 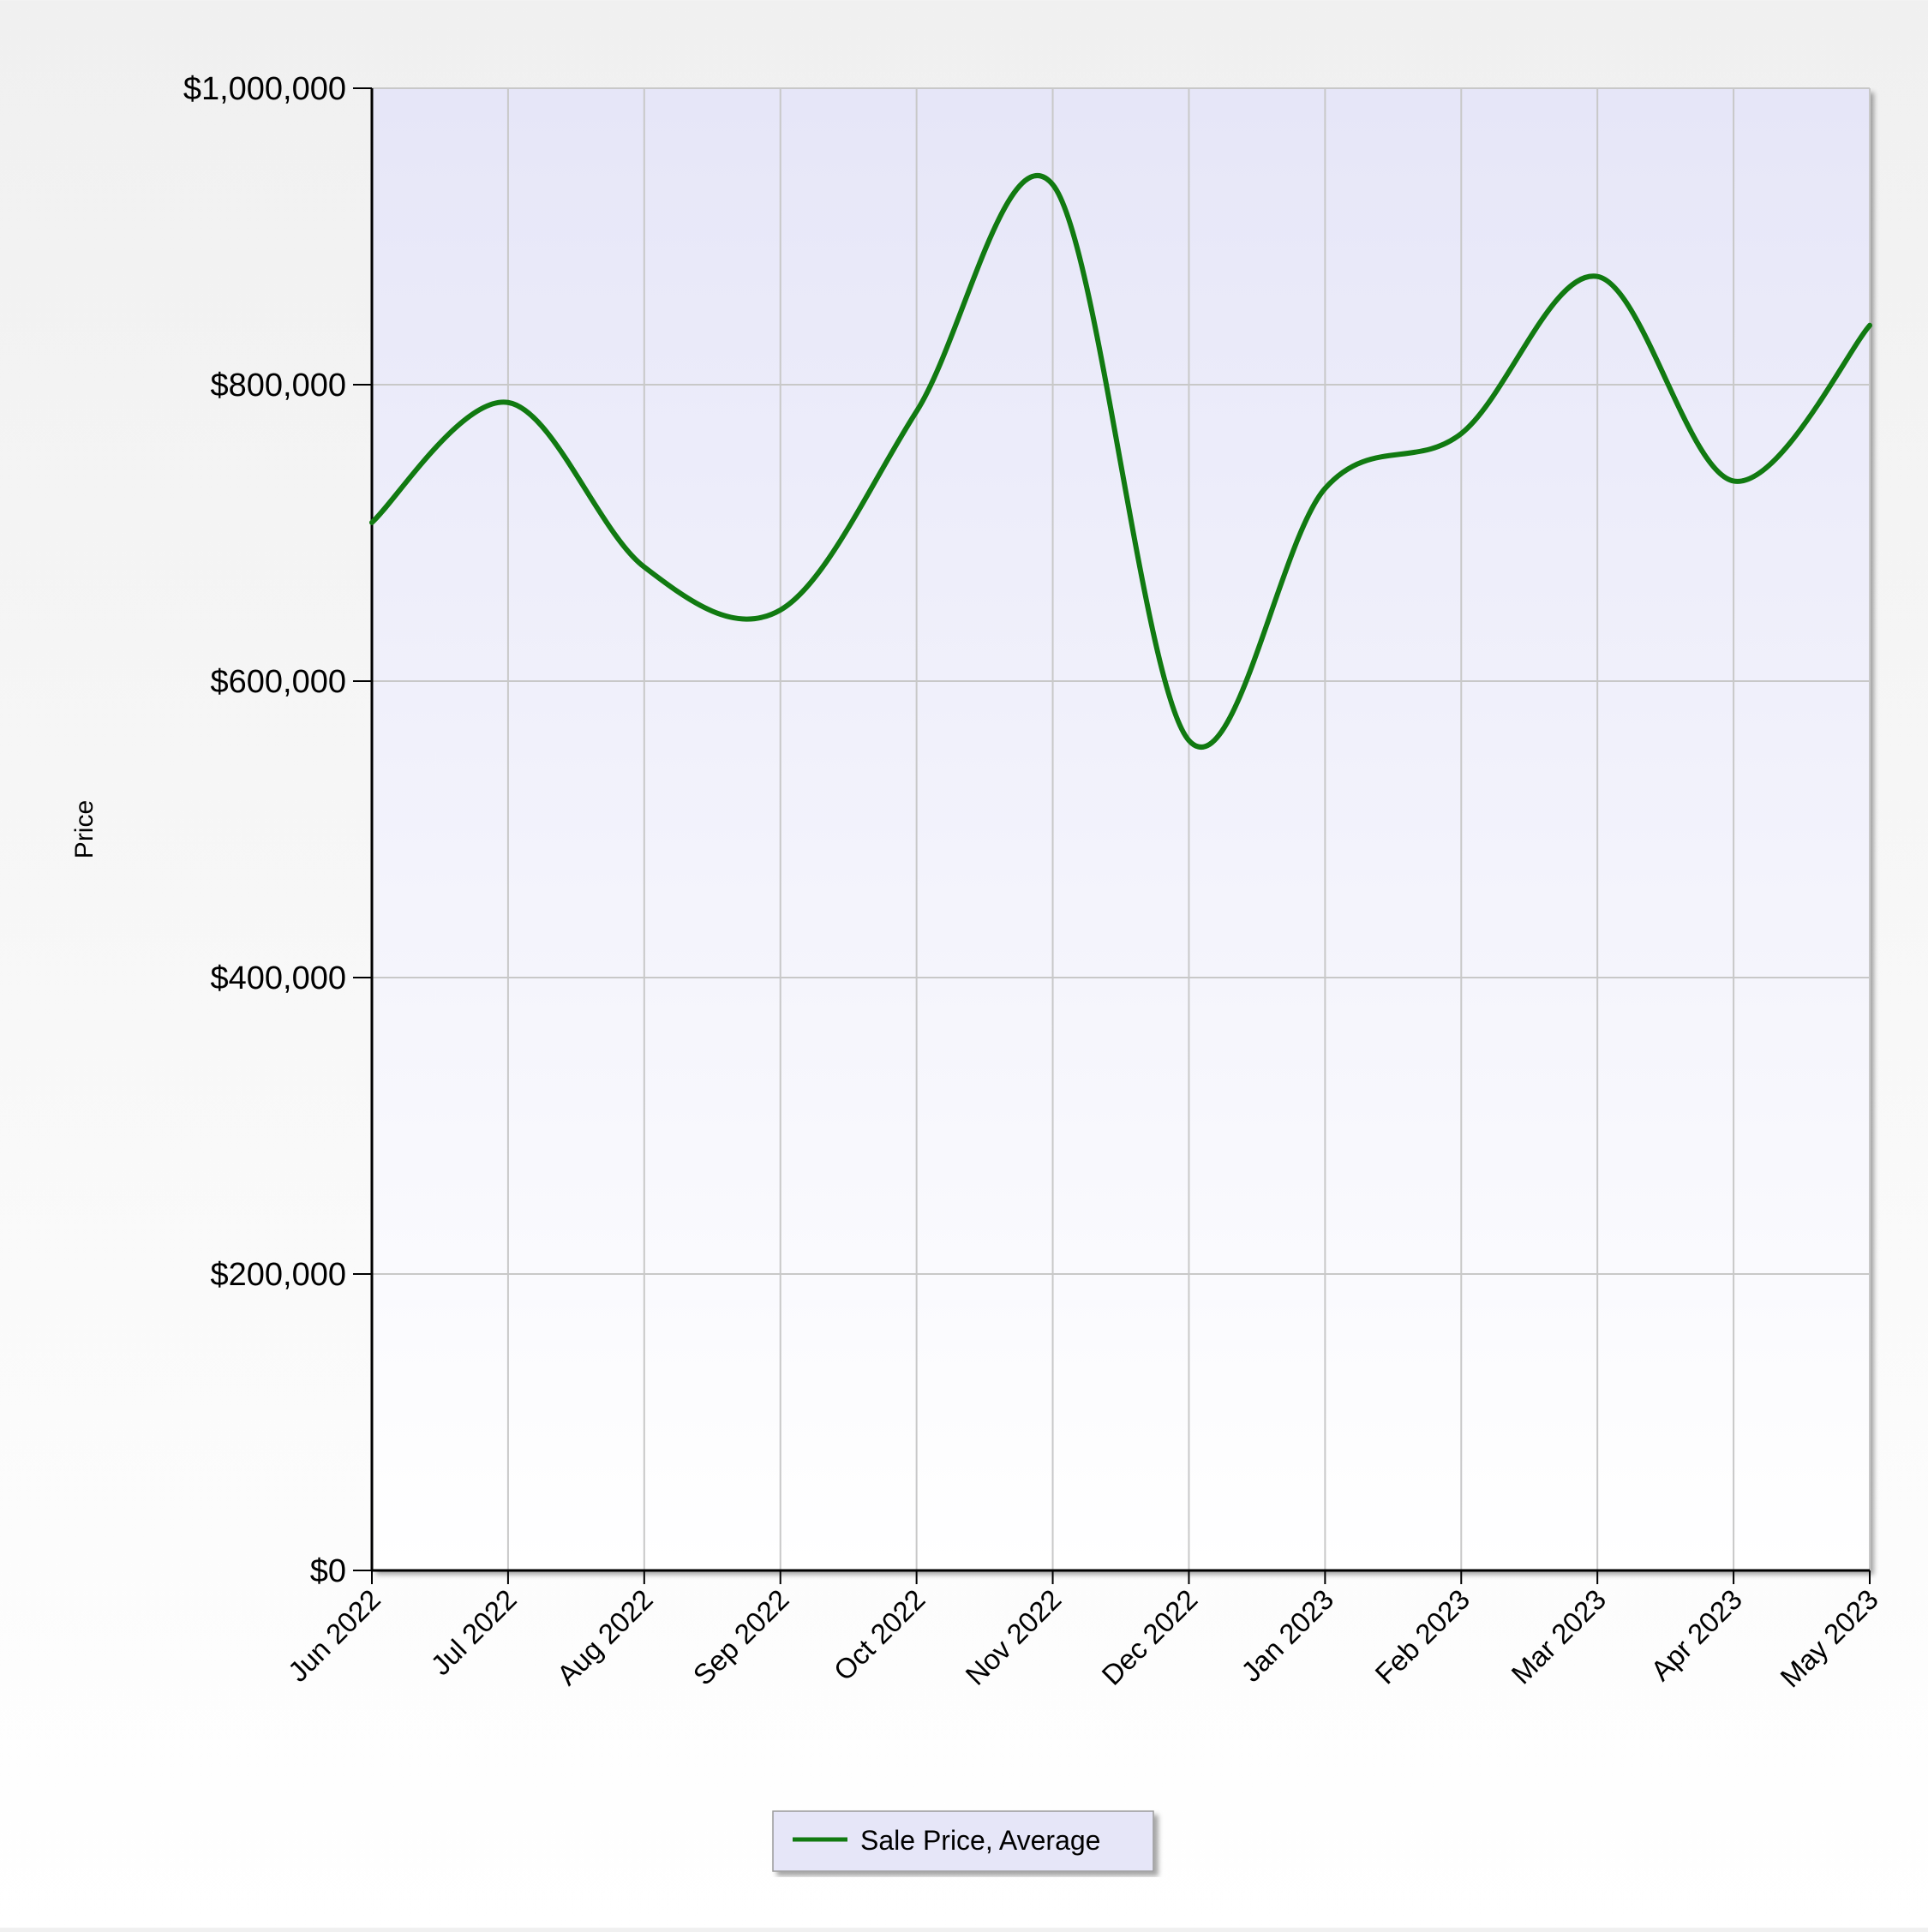 What do you see at coordinates (334, 1635) in the screenshot?
I see `x-tick-label: Jun 2022` at bounding box center [334, 1635].